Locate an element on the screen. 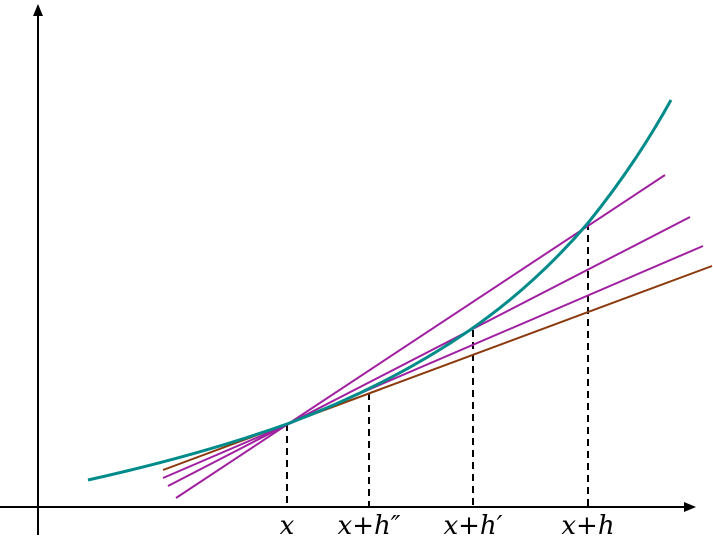 The width and height of the screenshot is (713, 539). label-x: x is located at coordinates (287, 525).